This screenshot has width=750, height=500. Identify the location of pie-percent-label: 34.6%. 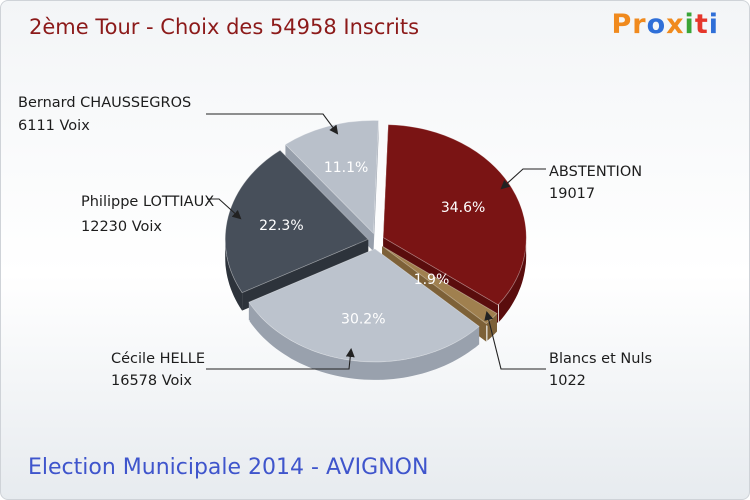
(463, 208).